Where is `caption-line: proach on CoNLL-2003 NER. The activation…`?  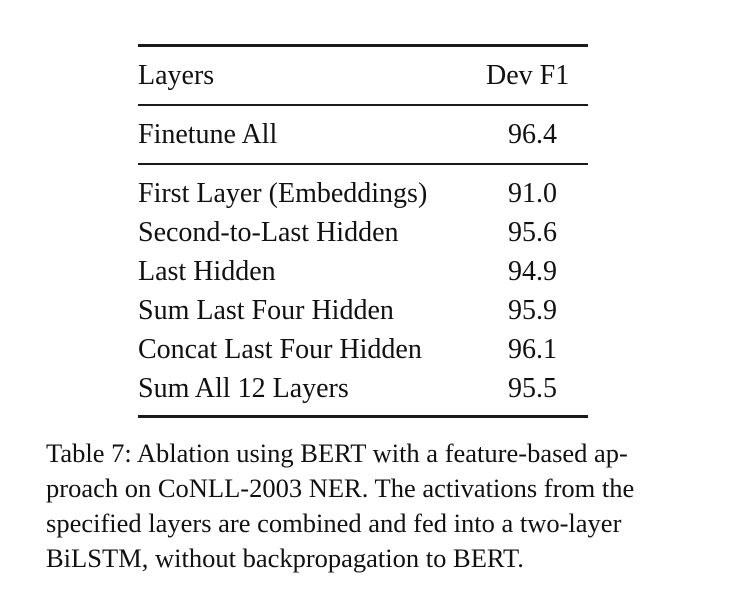
caption-line: proach on CoNLL-2003 NER. The activation… is located at coordinates (340, 488).